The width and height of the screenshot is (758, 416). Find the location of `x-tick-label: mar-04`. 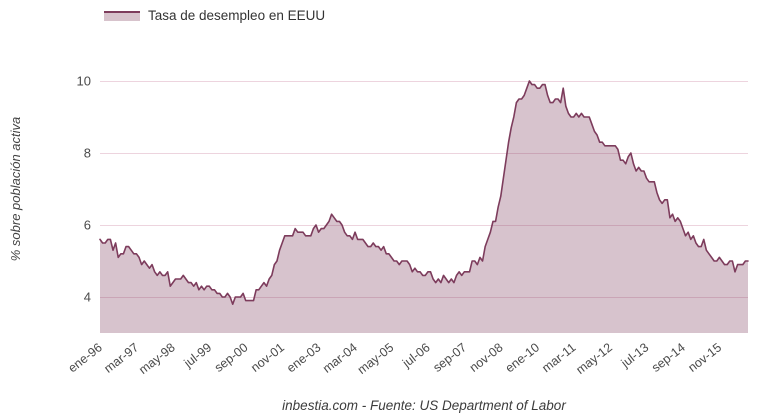

x-tick-label: mar-04 is located at coordinates (340, 357).